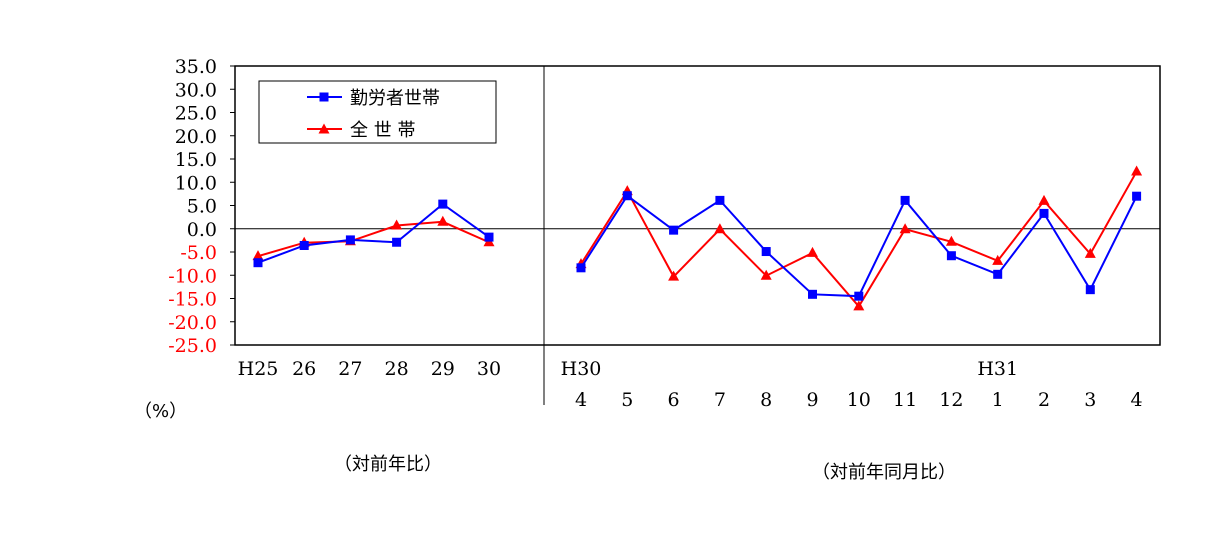  Describe the element at coordinates (196, 114) in the screenshot. I see `y-tick-label: 25.0` at that location.